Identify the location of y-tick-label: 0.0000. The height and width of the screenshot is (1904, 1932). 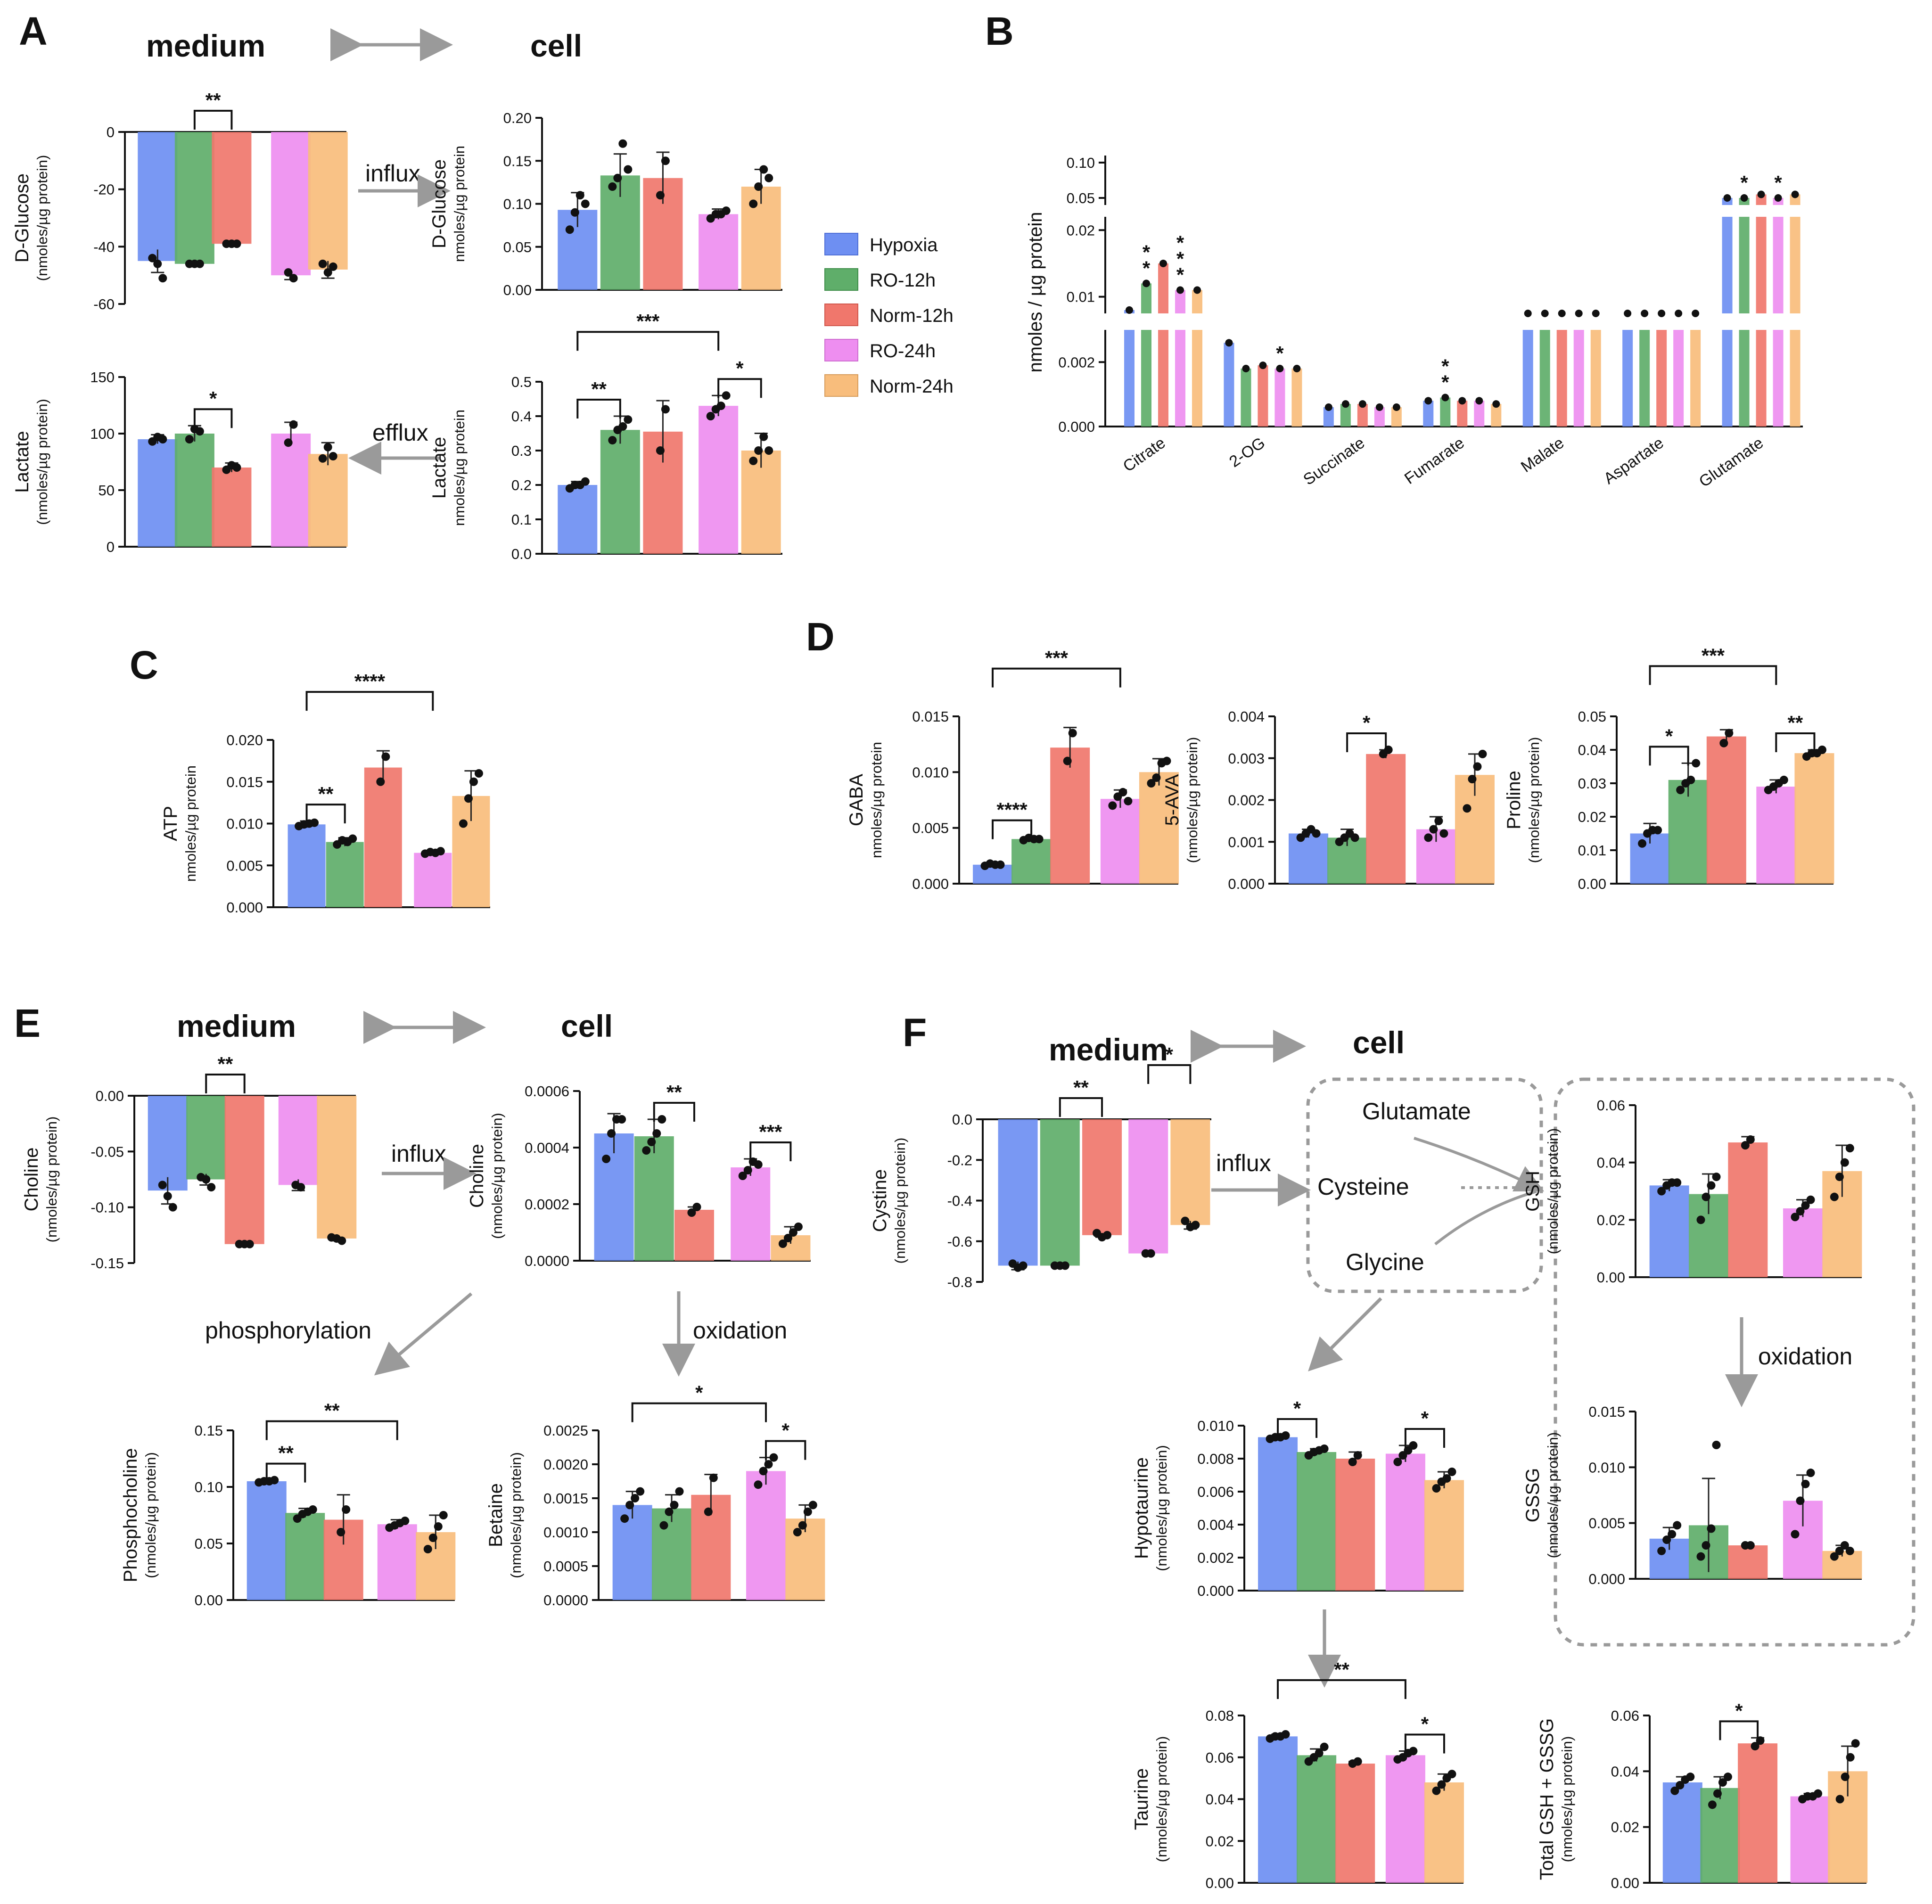
(547, 1261).